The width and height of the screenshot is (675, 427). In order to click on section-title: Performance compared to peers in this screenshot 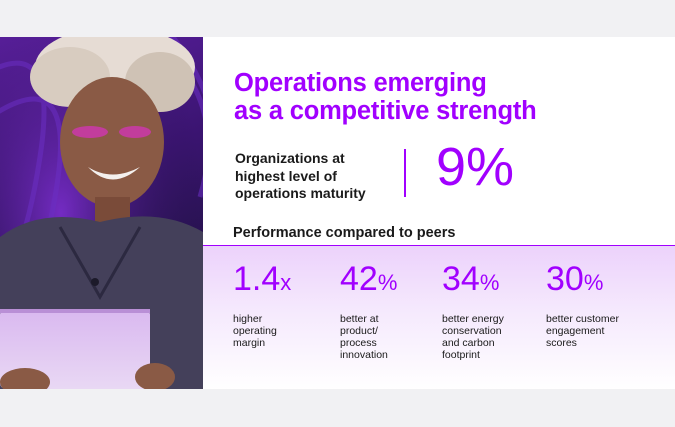, I will do `click(344, 233)`.